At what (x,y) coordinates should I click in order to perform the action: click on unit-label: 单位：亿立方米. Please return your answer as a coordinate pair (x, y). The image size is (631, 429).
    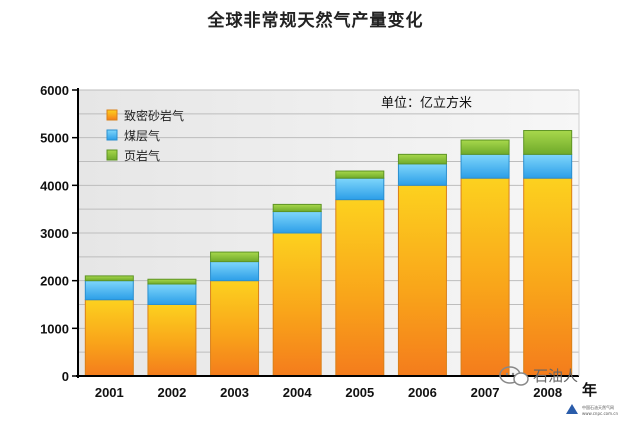
    Looking at the image, I should click on (426, 103).